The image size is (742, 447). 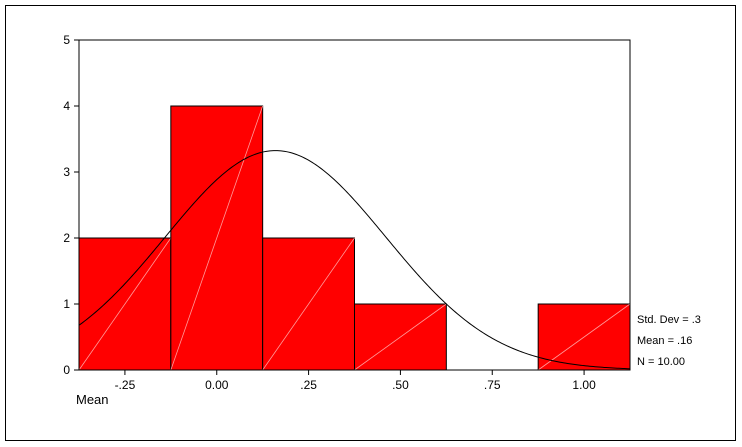 What do you see at coordinates (664, 341) in the screenshot?
I see `stat-mean: Mean = .16` at bounding box center [664, 341].